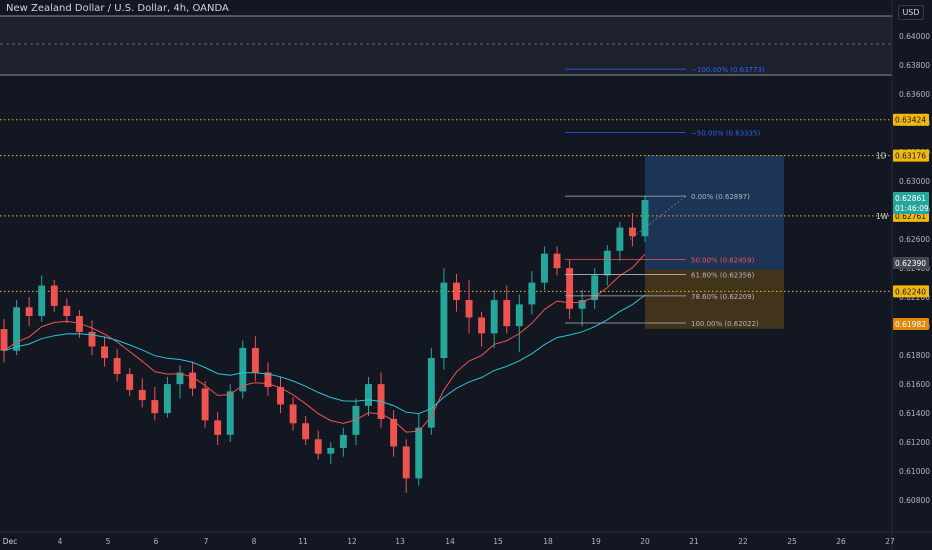 The height and width of the screenshot is (550, 932). I want to click on x-tick-label: 4, so click(60, 541).